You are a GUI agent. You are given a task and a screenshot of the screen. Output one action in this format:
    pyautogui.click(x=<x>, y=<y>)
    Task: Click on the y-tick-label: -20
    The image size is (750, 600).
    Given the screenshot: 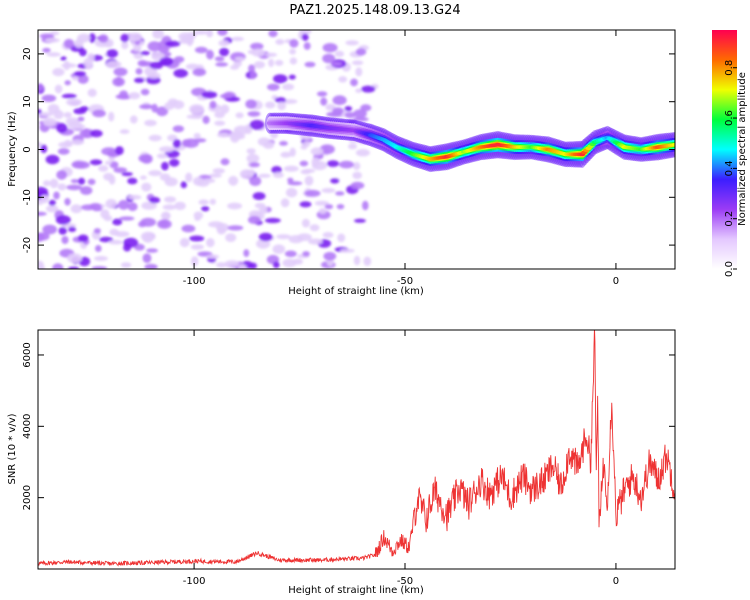 What is the action you would take?
    pyautogui.click(x=27, y=245)
    